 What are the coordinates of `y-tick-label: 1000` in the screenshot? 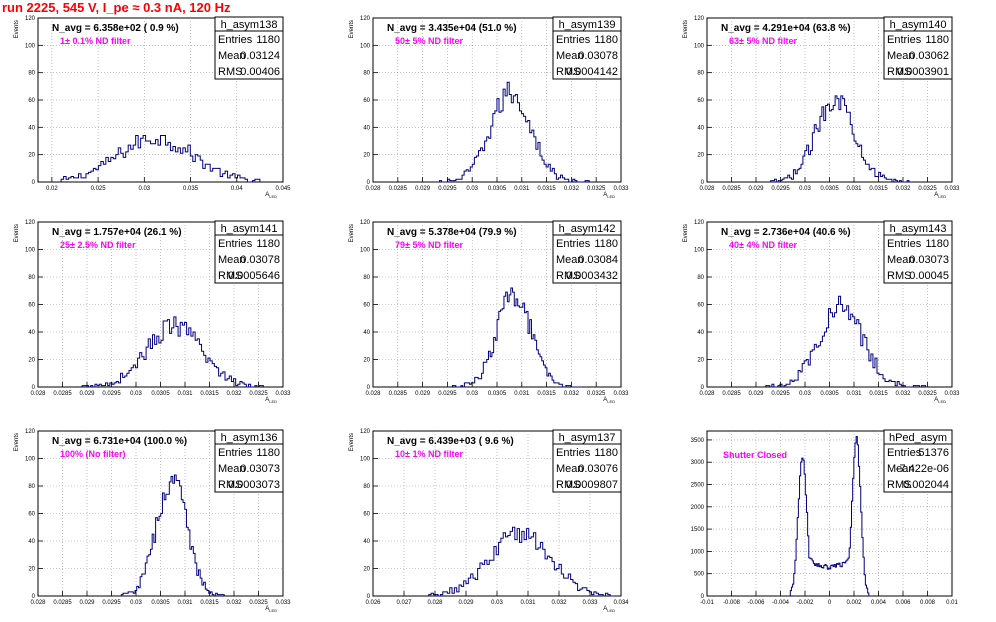 It's located at (698, 552).